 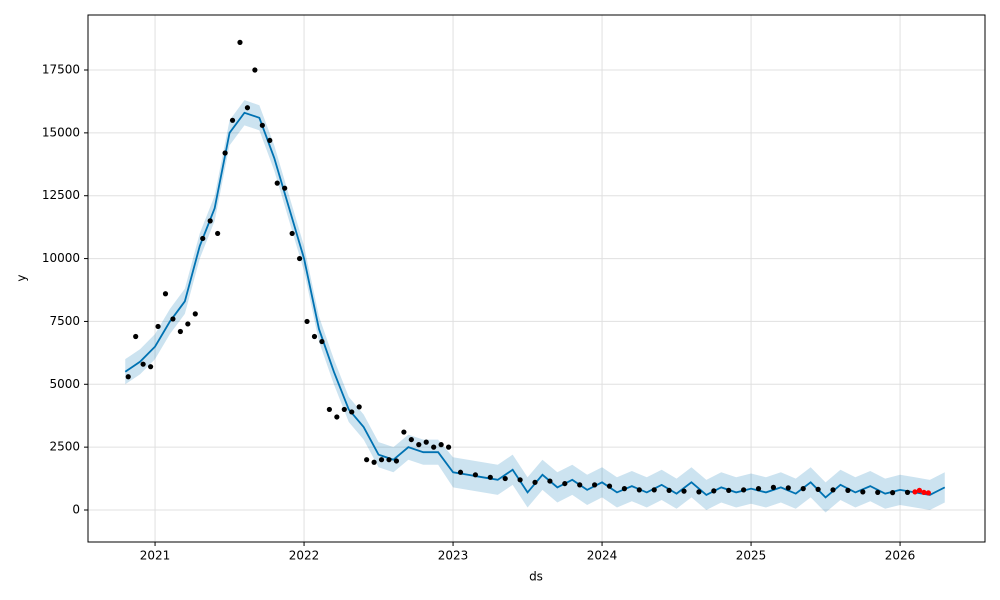 I want to click on y-tick-label: 15000, so click(x=61, y=132).